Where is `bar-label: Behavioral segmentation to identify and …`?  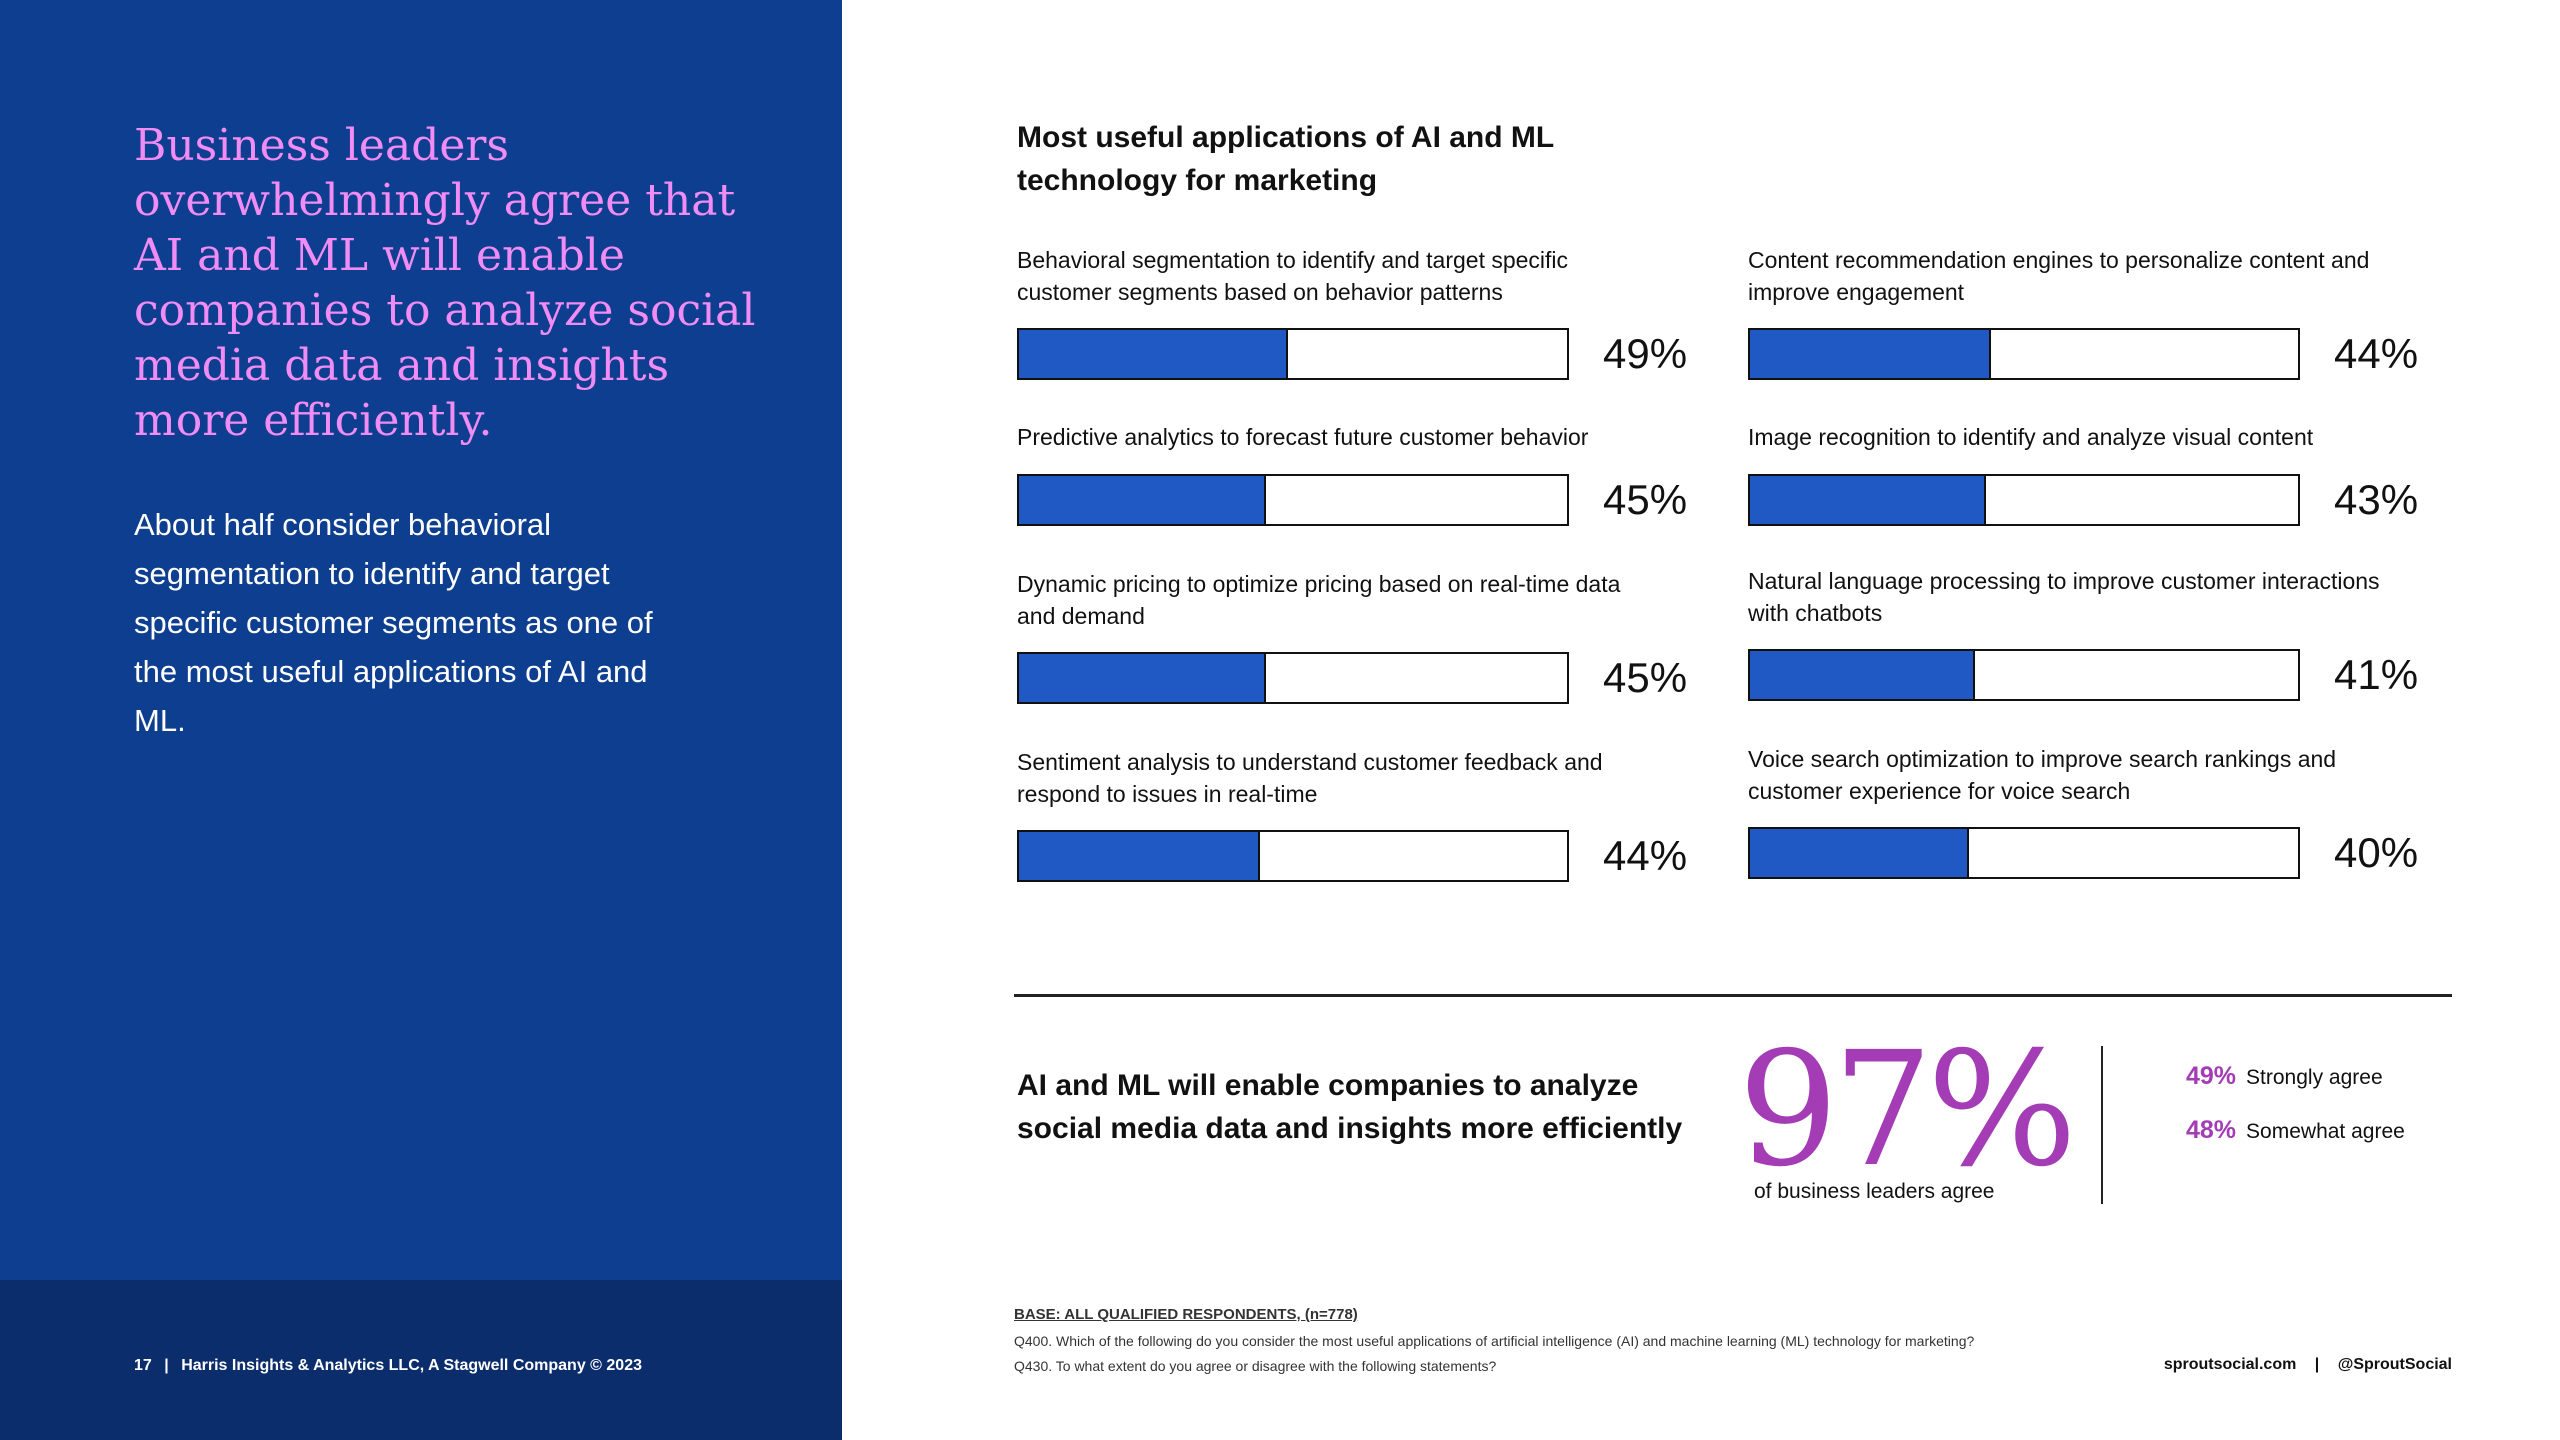 bar-label: Behavioral segmentation to identify and … is located at coordinates (1293, 276).